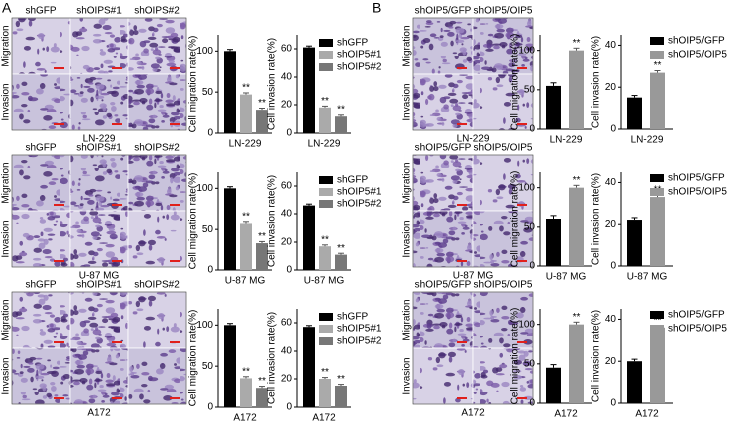  Describe the element at coordinates (376, 8) in the screenshot. I see `panel-label: B` at that location.